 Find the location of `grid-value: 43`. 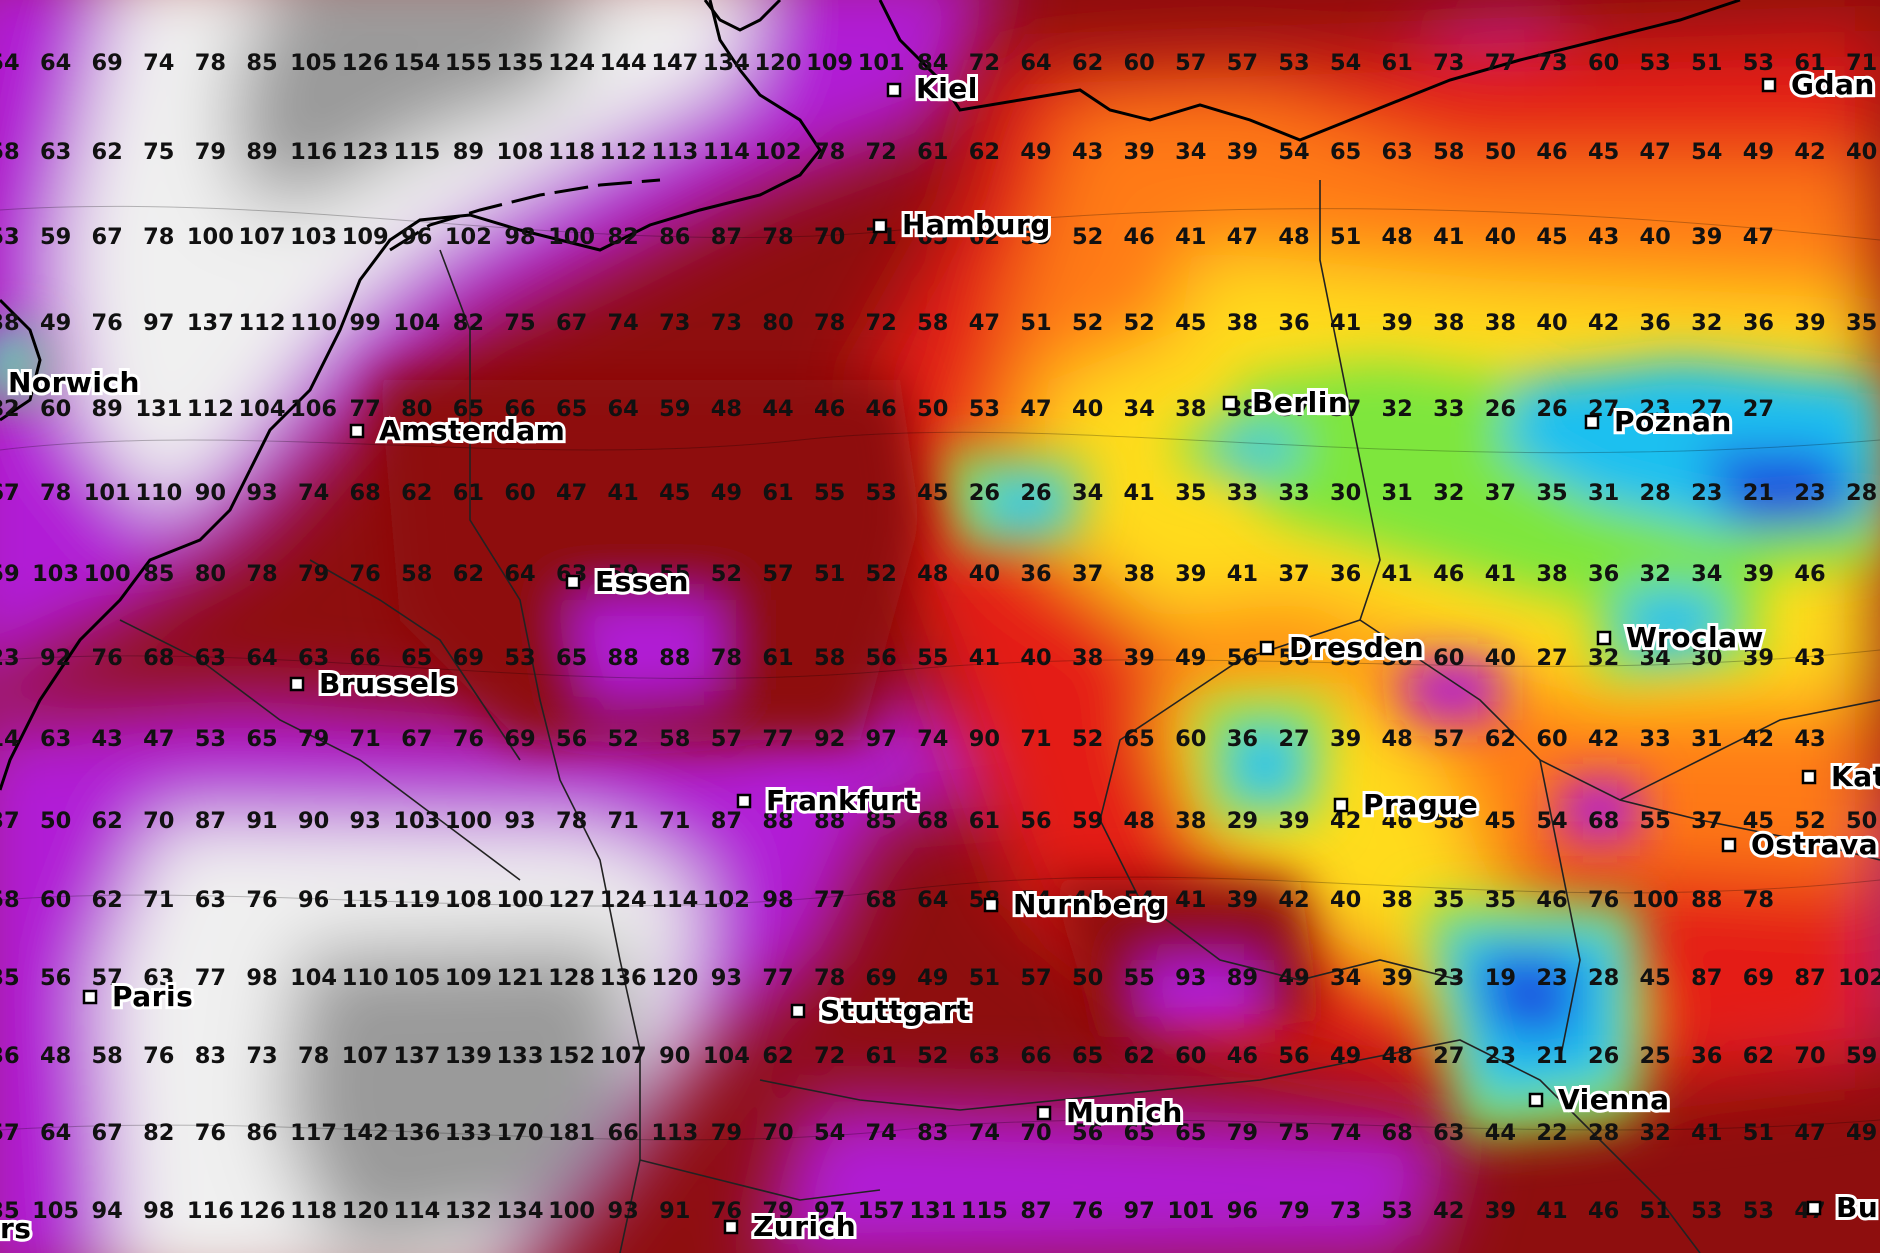

grid-value: 43 is located at coordinates (107, 739).